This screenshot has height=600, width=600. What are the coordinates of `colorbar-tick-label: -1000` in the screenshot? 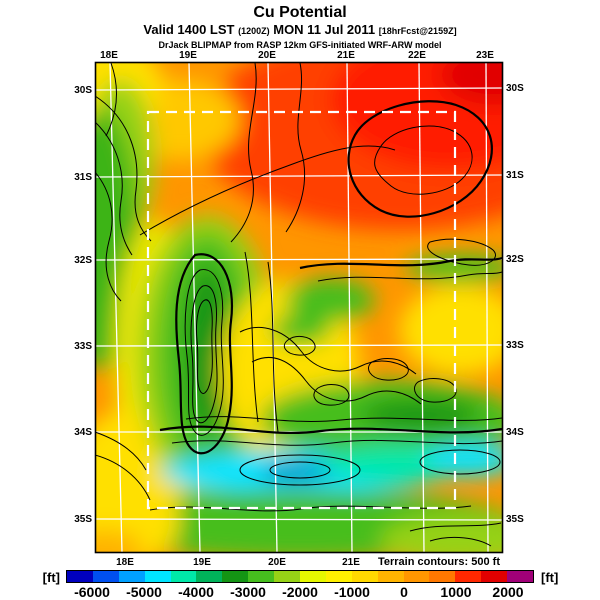 It's located at (352, 592).